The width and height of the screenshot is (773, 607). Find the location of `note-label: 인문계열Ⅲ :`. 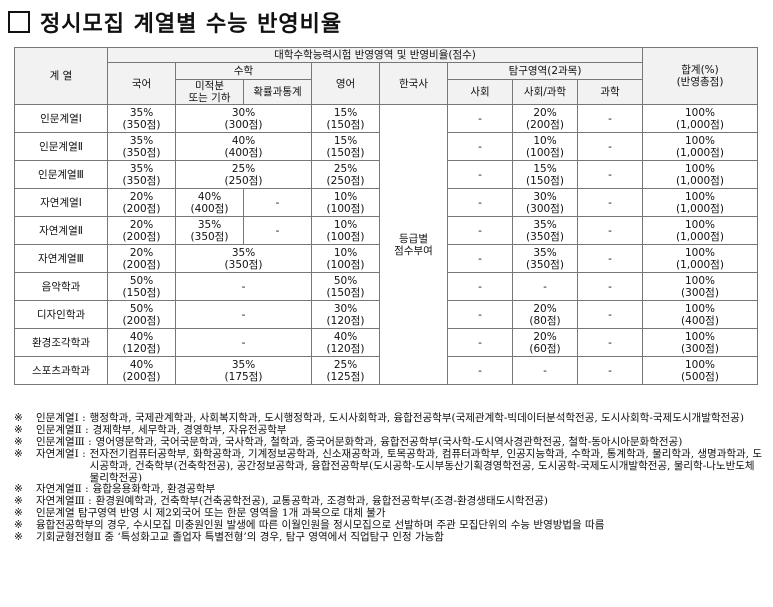

note-label: 인문계열Ⅲ : is located at coordinates (64, 441).